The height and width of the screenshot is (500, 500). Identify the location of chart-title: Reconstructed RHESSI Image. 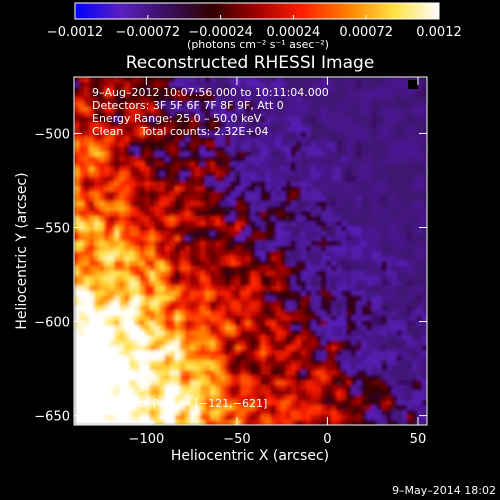
(250, 63).